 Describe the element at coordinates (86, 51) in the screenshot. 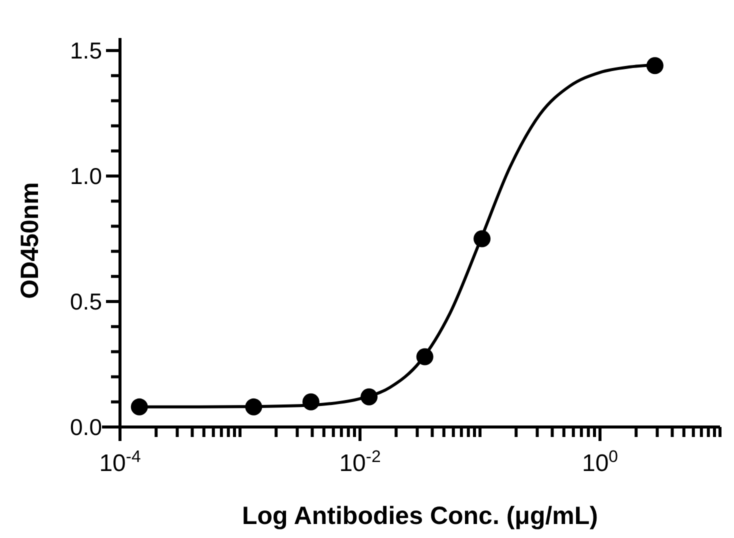

I see `y-tick-label: 1.5` at that location.